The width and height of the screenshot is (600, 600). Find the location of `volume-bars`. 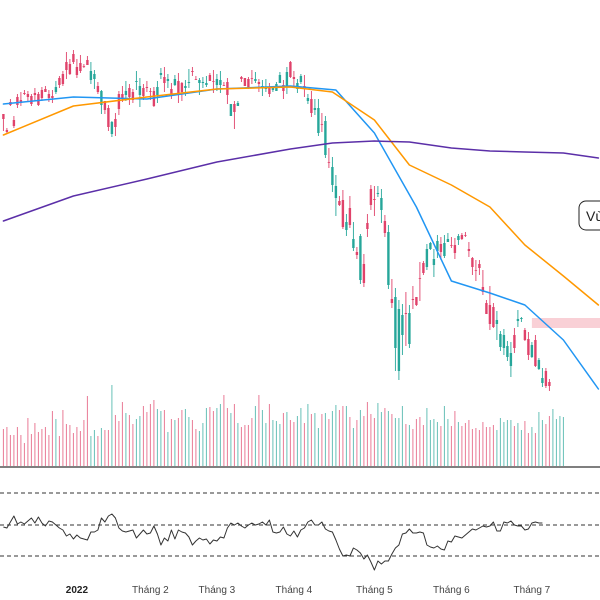

volume-bars is located at coordinates (283, 425).